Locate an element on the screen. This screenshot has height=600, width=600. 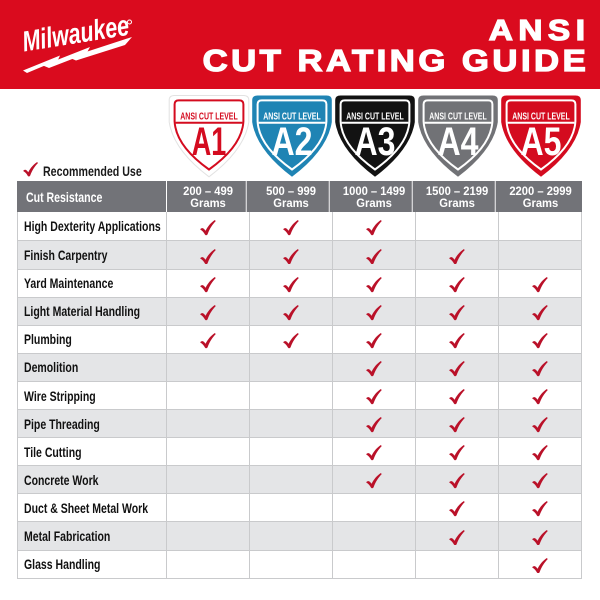
svg-text: A3 is located at coordinates (375, 142).